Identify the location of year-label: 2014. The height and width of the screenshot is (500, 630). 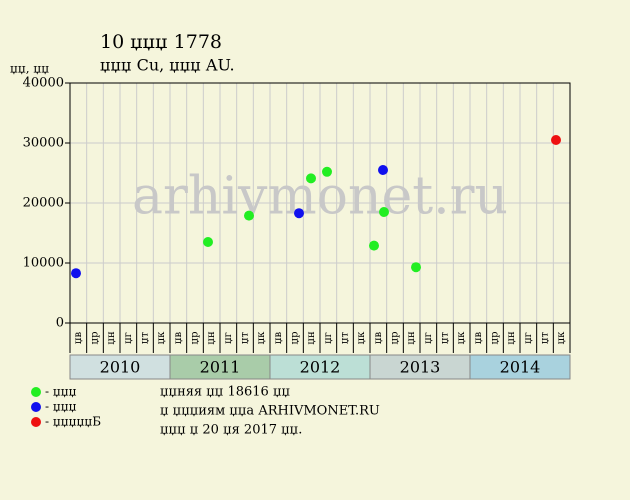
(520, 367).